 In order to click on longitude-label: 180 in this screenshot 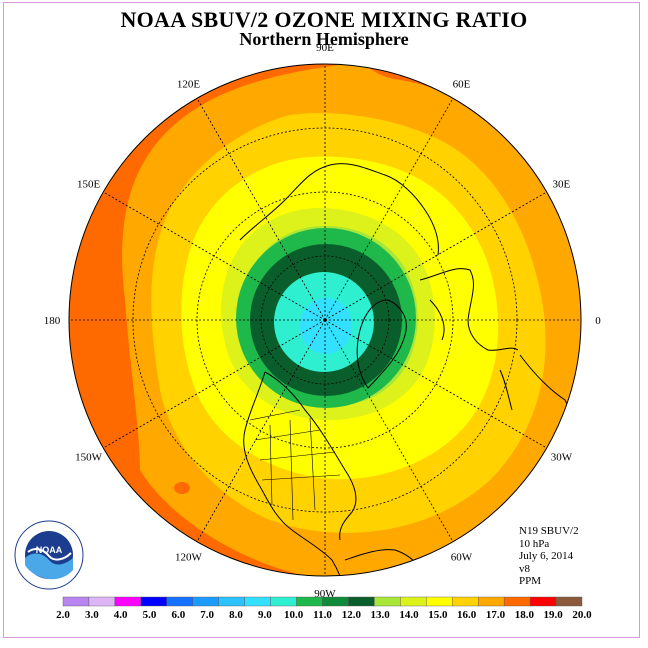, I will do `click(52, 321)`.